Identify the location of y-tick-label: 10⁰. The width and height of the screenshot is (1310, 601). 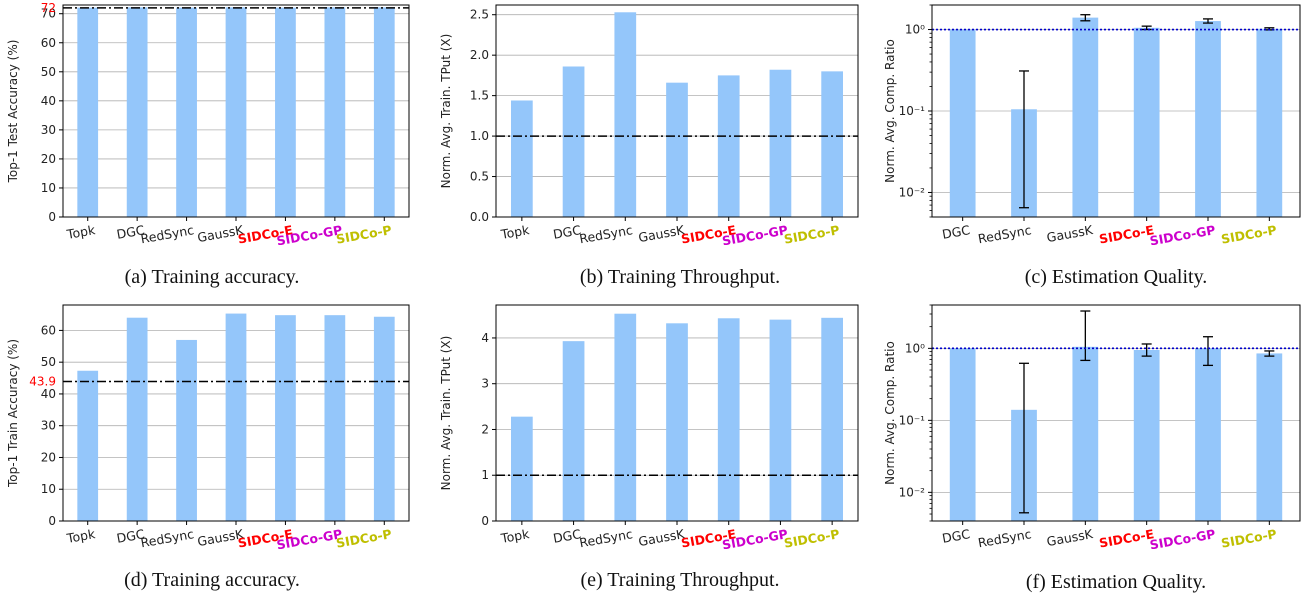
(915, 348).